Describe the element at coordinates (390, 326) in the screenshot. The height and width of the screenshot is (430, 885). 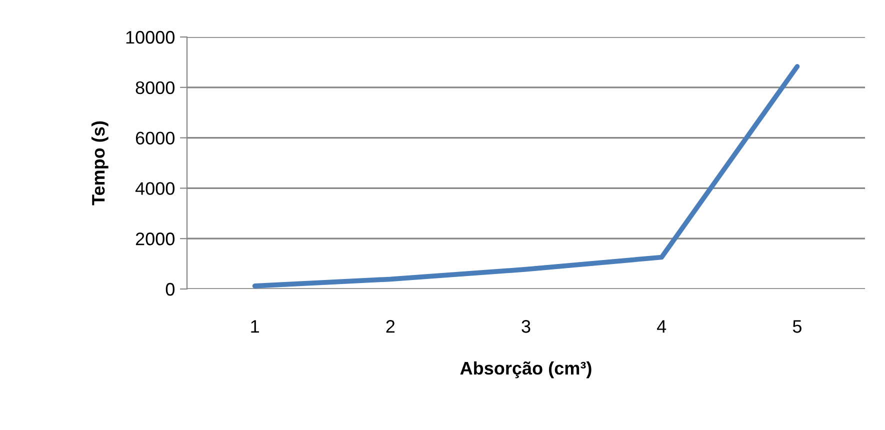
I see `x-tick-label: 2` at that location.